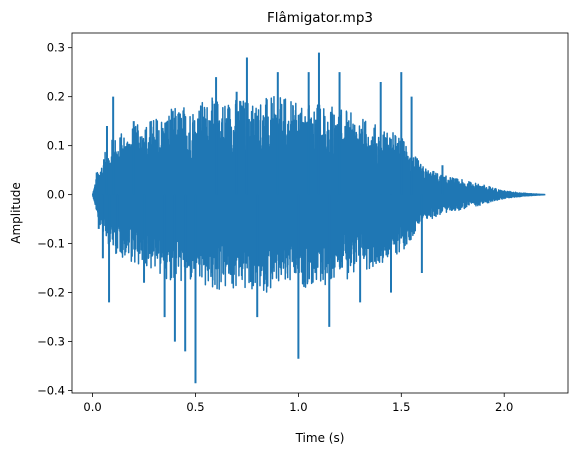 This screenshot has width=579, height=454. I want to click on x-tick-label-1: 0.5, so click(195, 407).